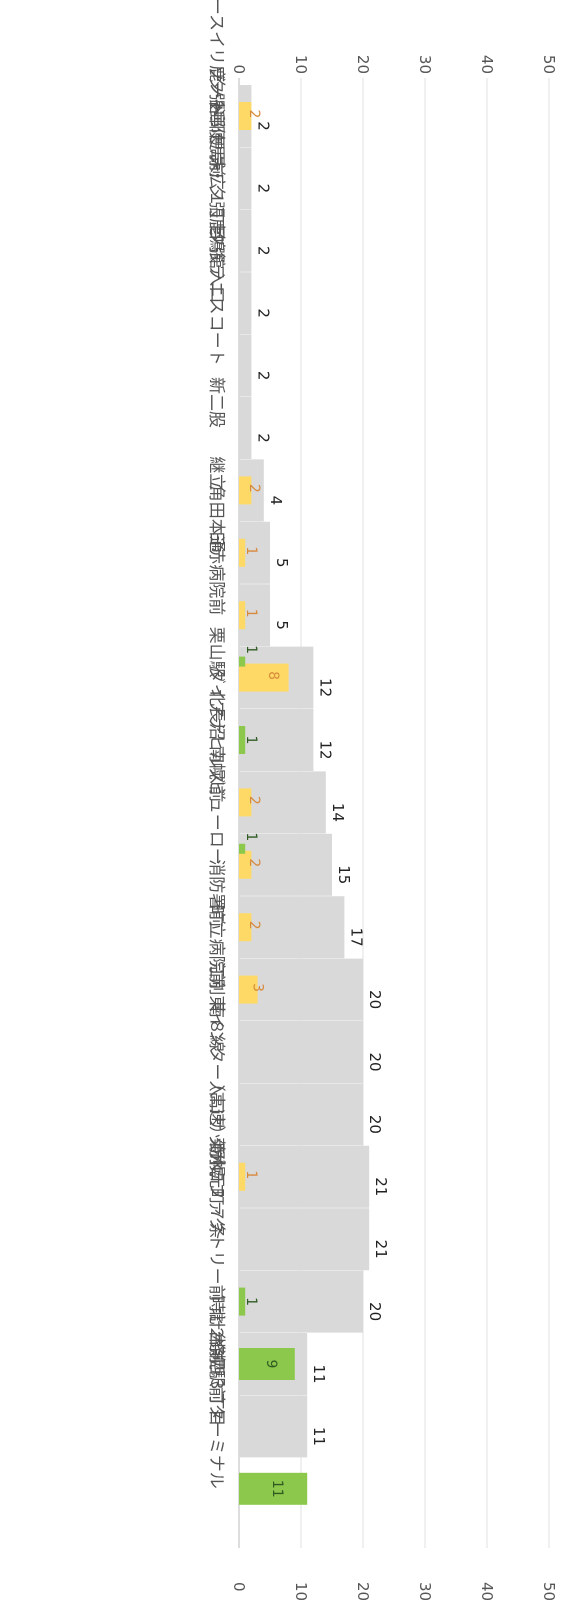 Image resolution: width=576 pixels, height=1616 pixels. I want to click on boarding-value-label: 3, so click(257, 987).